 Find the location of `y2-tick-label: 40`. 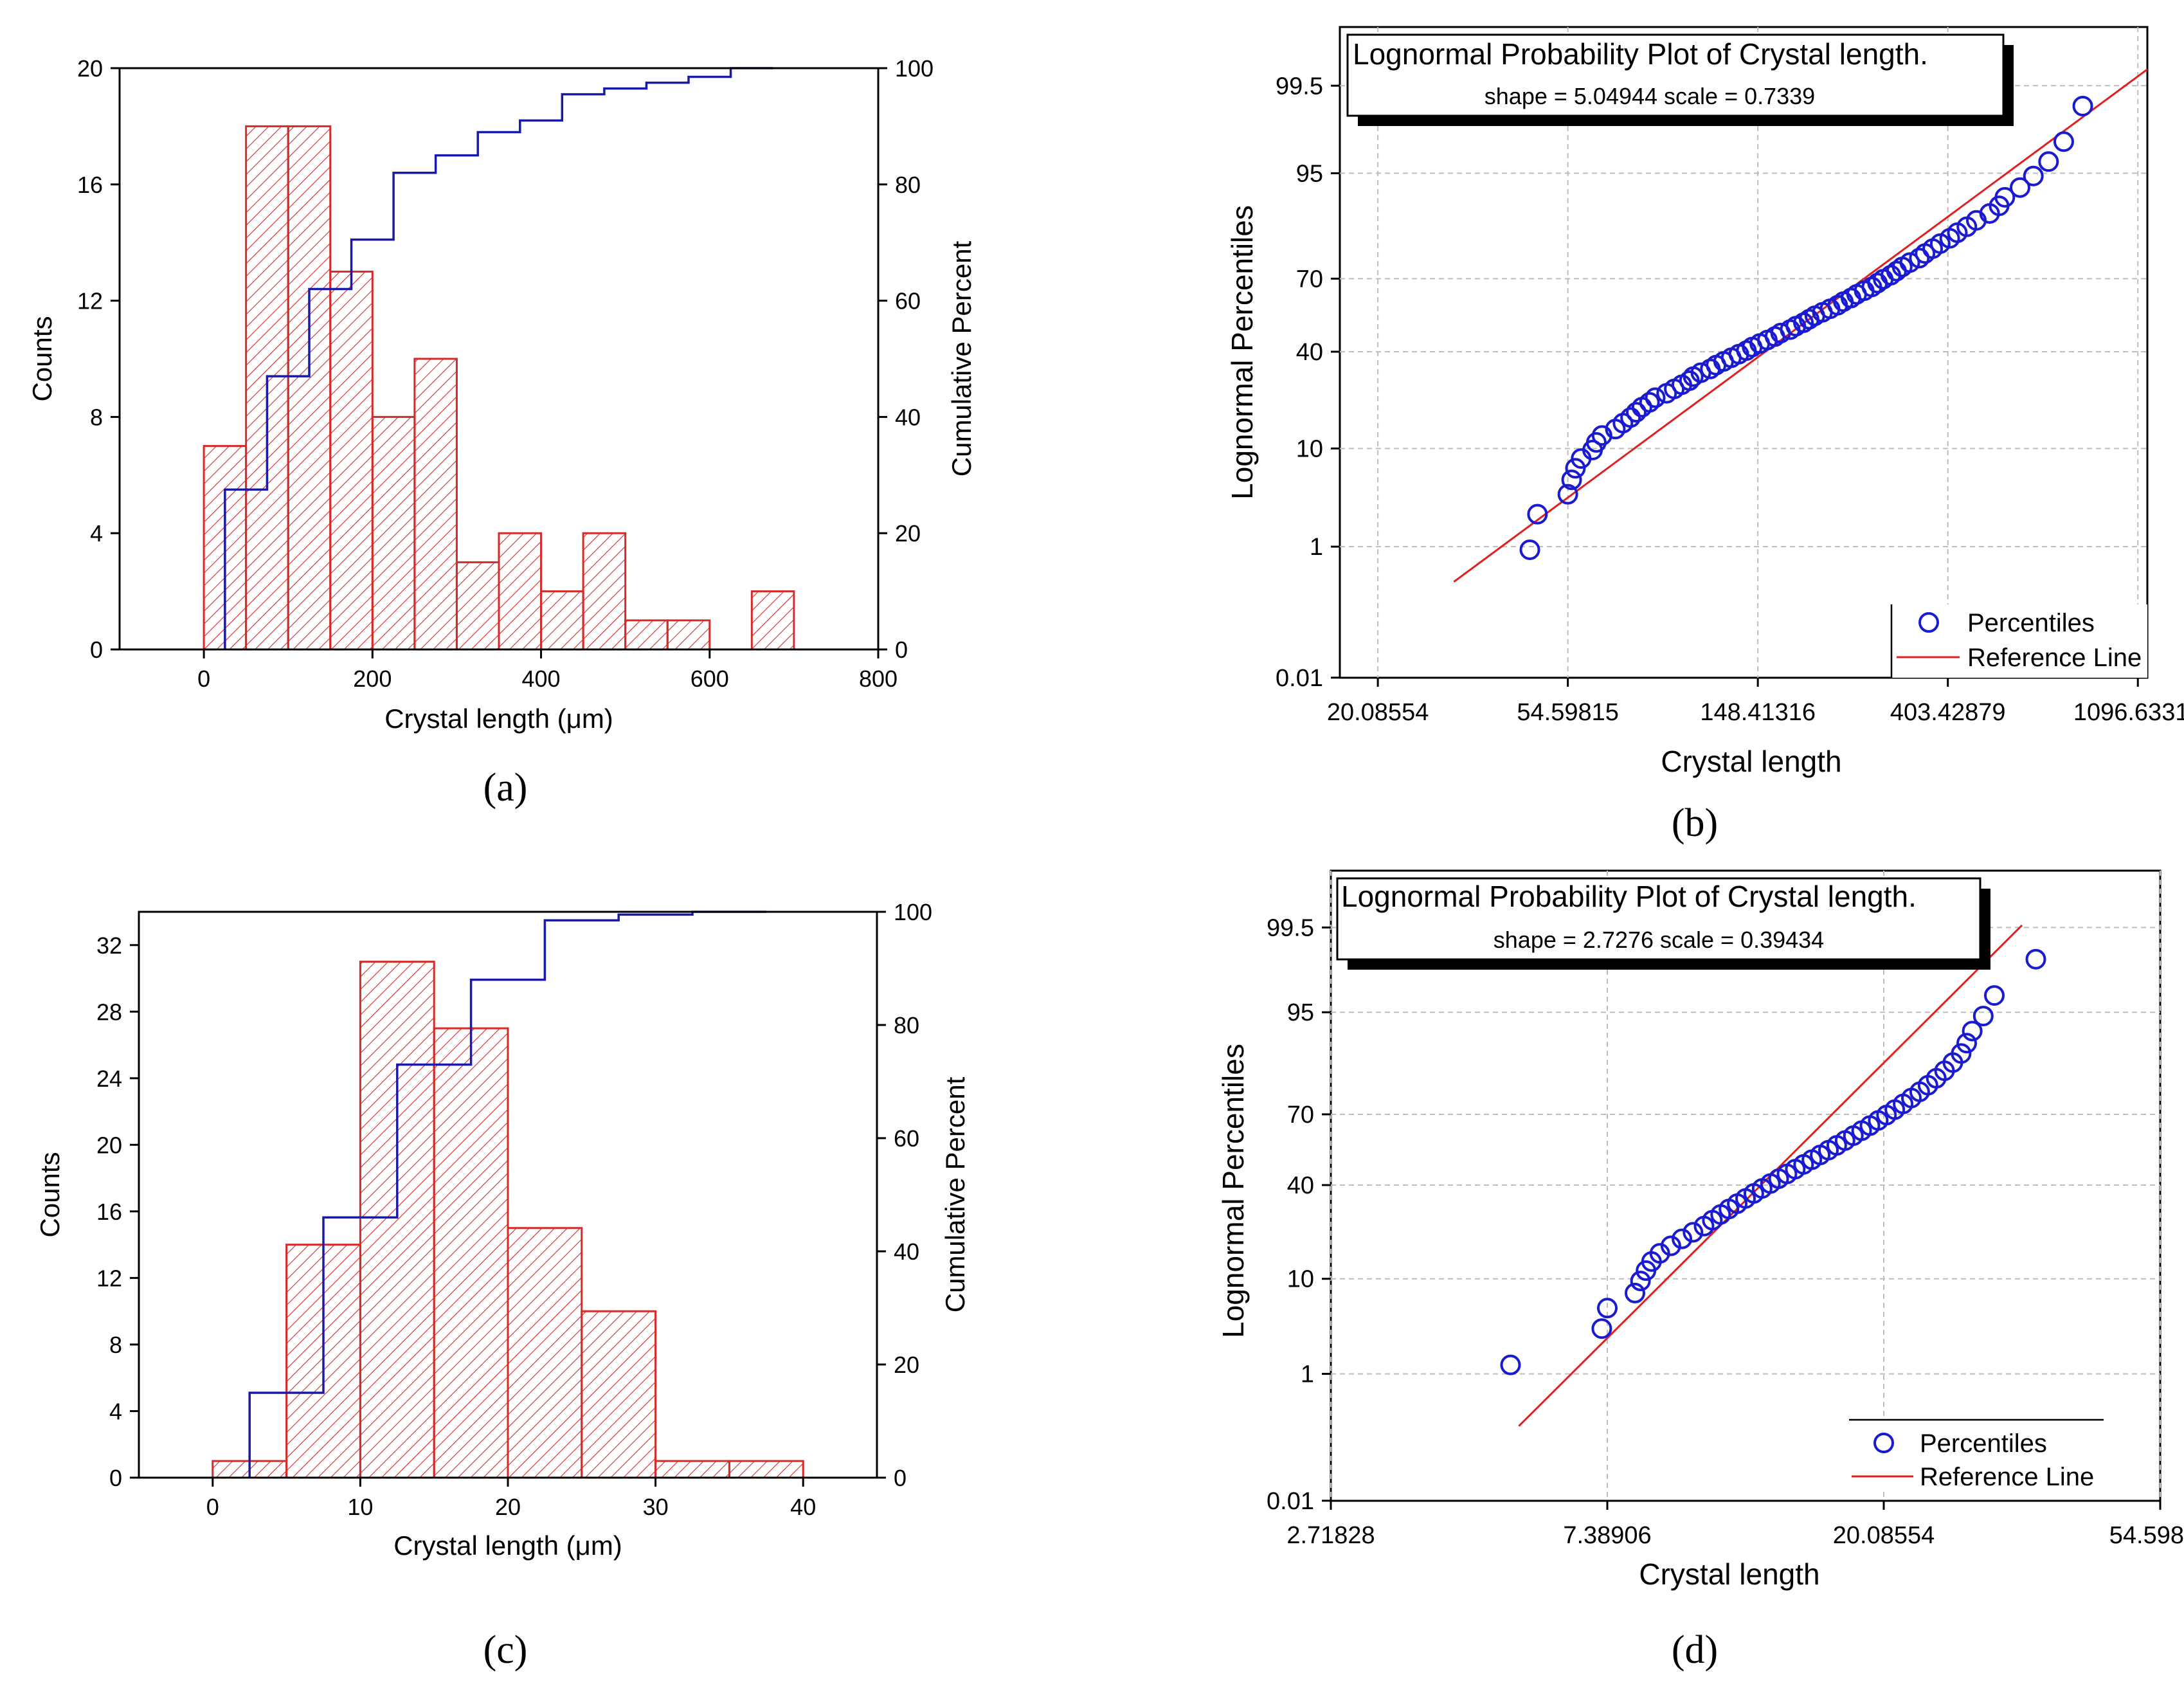

y2-tick-label: 40 is located at coordinates (908, 417).